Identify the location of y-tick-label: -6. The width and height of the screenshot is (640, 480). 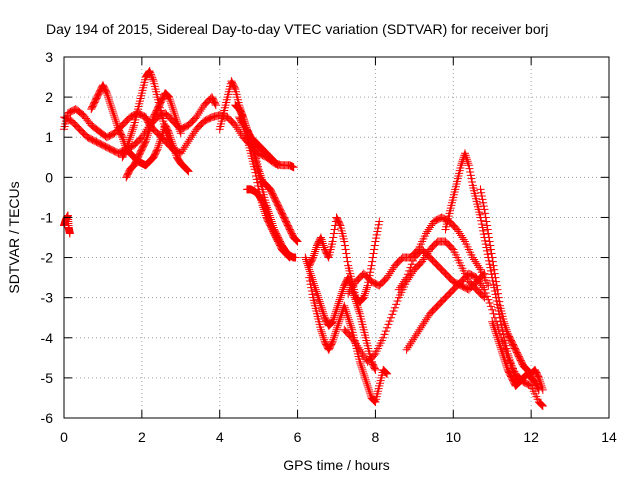
(47, 418).